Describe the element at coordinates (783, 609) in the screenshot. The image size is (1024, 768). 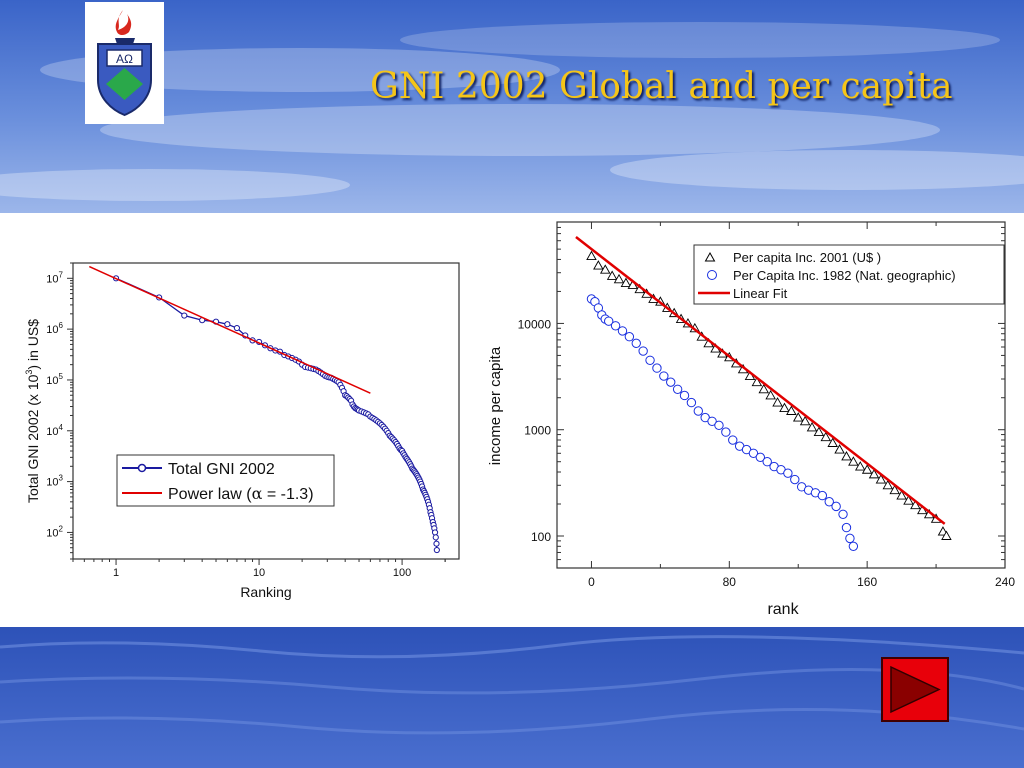
I see `x-axis-label: rank` at that location.